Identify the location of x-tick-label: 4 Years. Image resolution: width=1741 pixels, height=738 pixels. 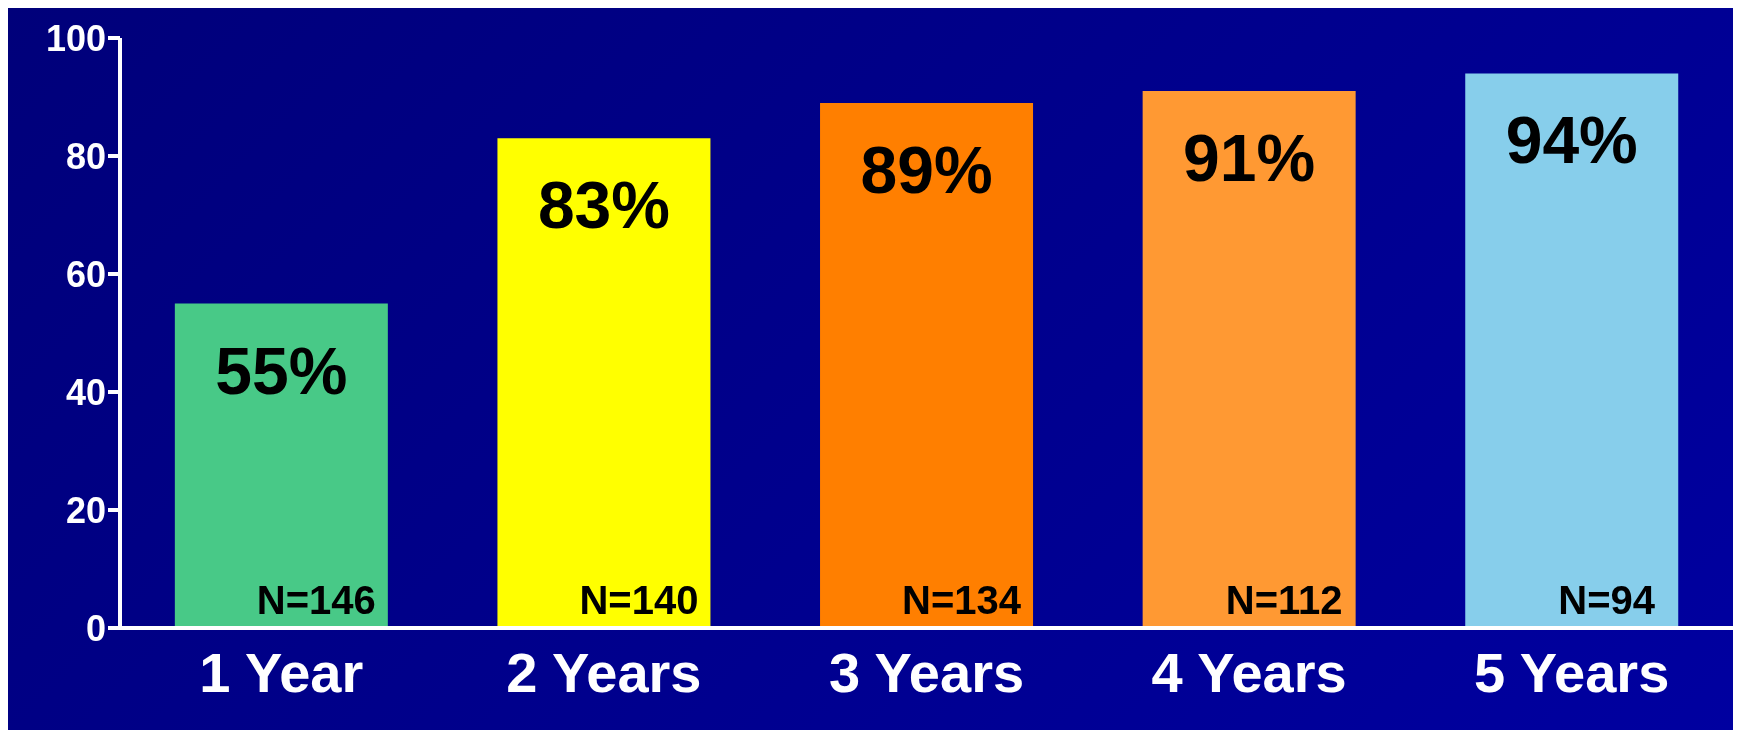
(1249, 672).